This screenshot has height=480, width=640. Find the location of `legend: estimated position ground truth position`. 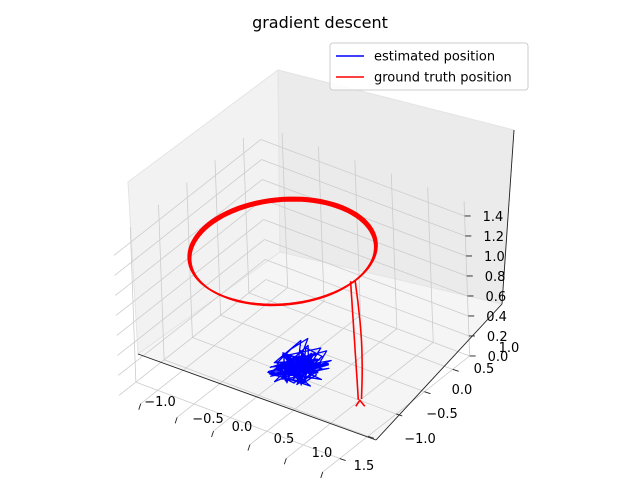

legend: estimated position ground truth position is located at coordinates (429, 66).